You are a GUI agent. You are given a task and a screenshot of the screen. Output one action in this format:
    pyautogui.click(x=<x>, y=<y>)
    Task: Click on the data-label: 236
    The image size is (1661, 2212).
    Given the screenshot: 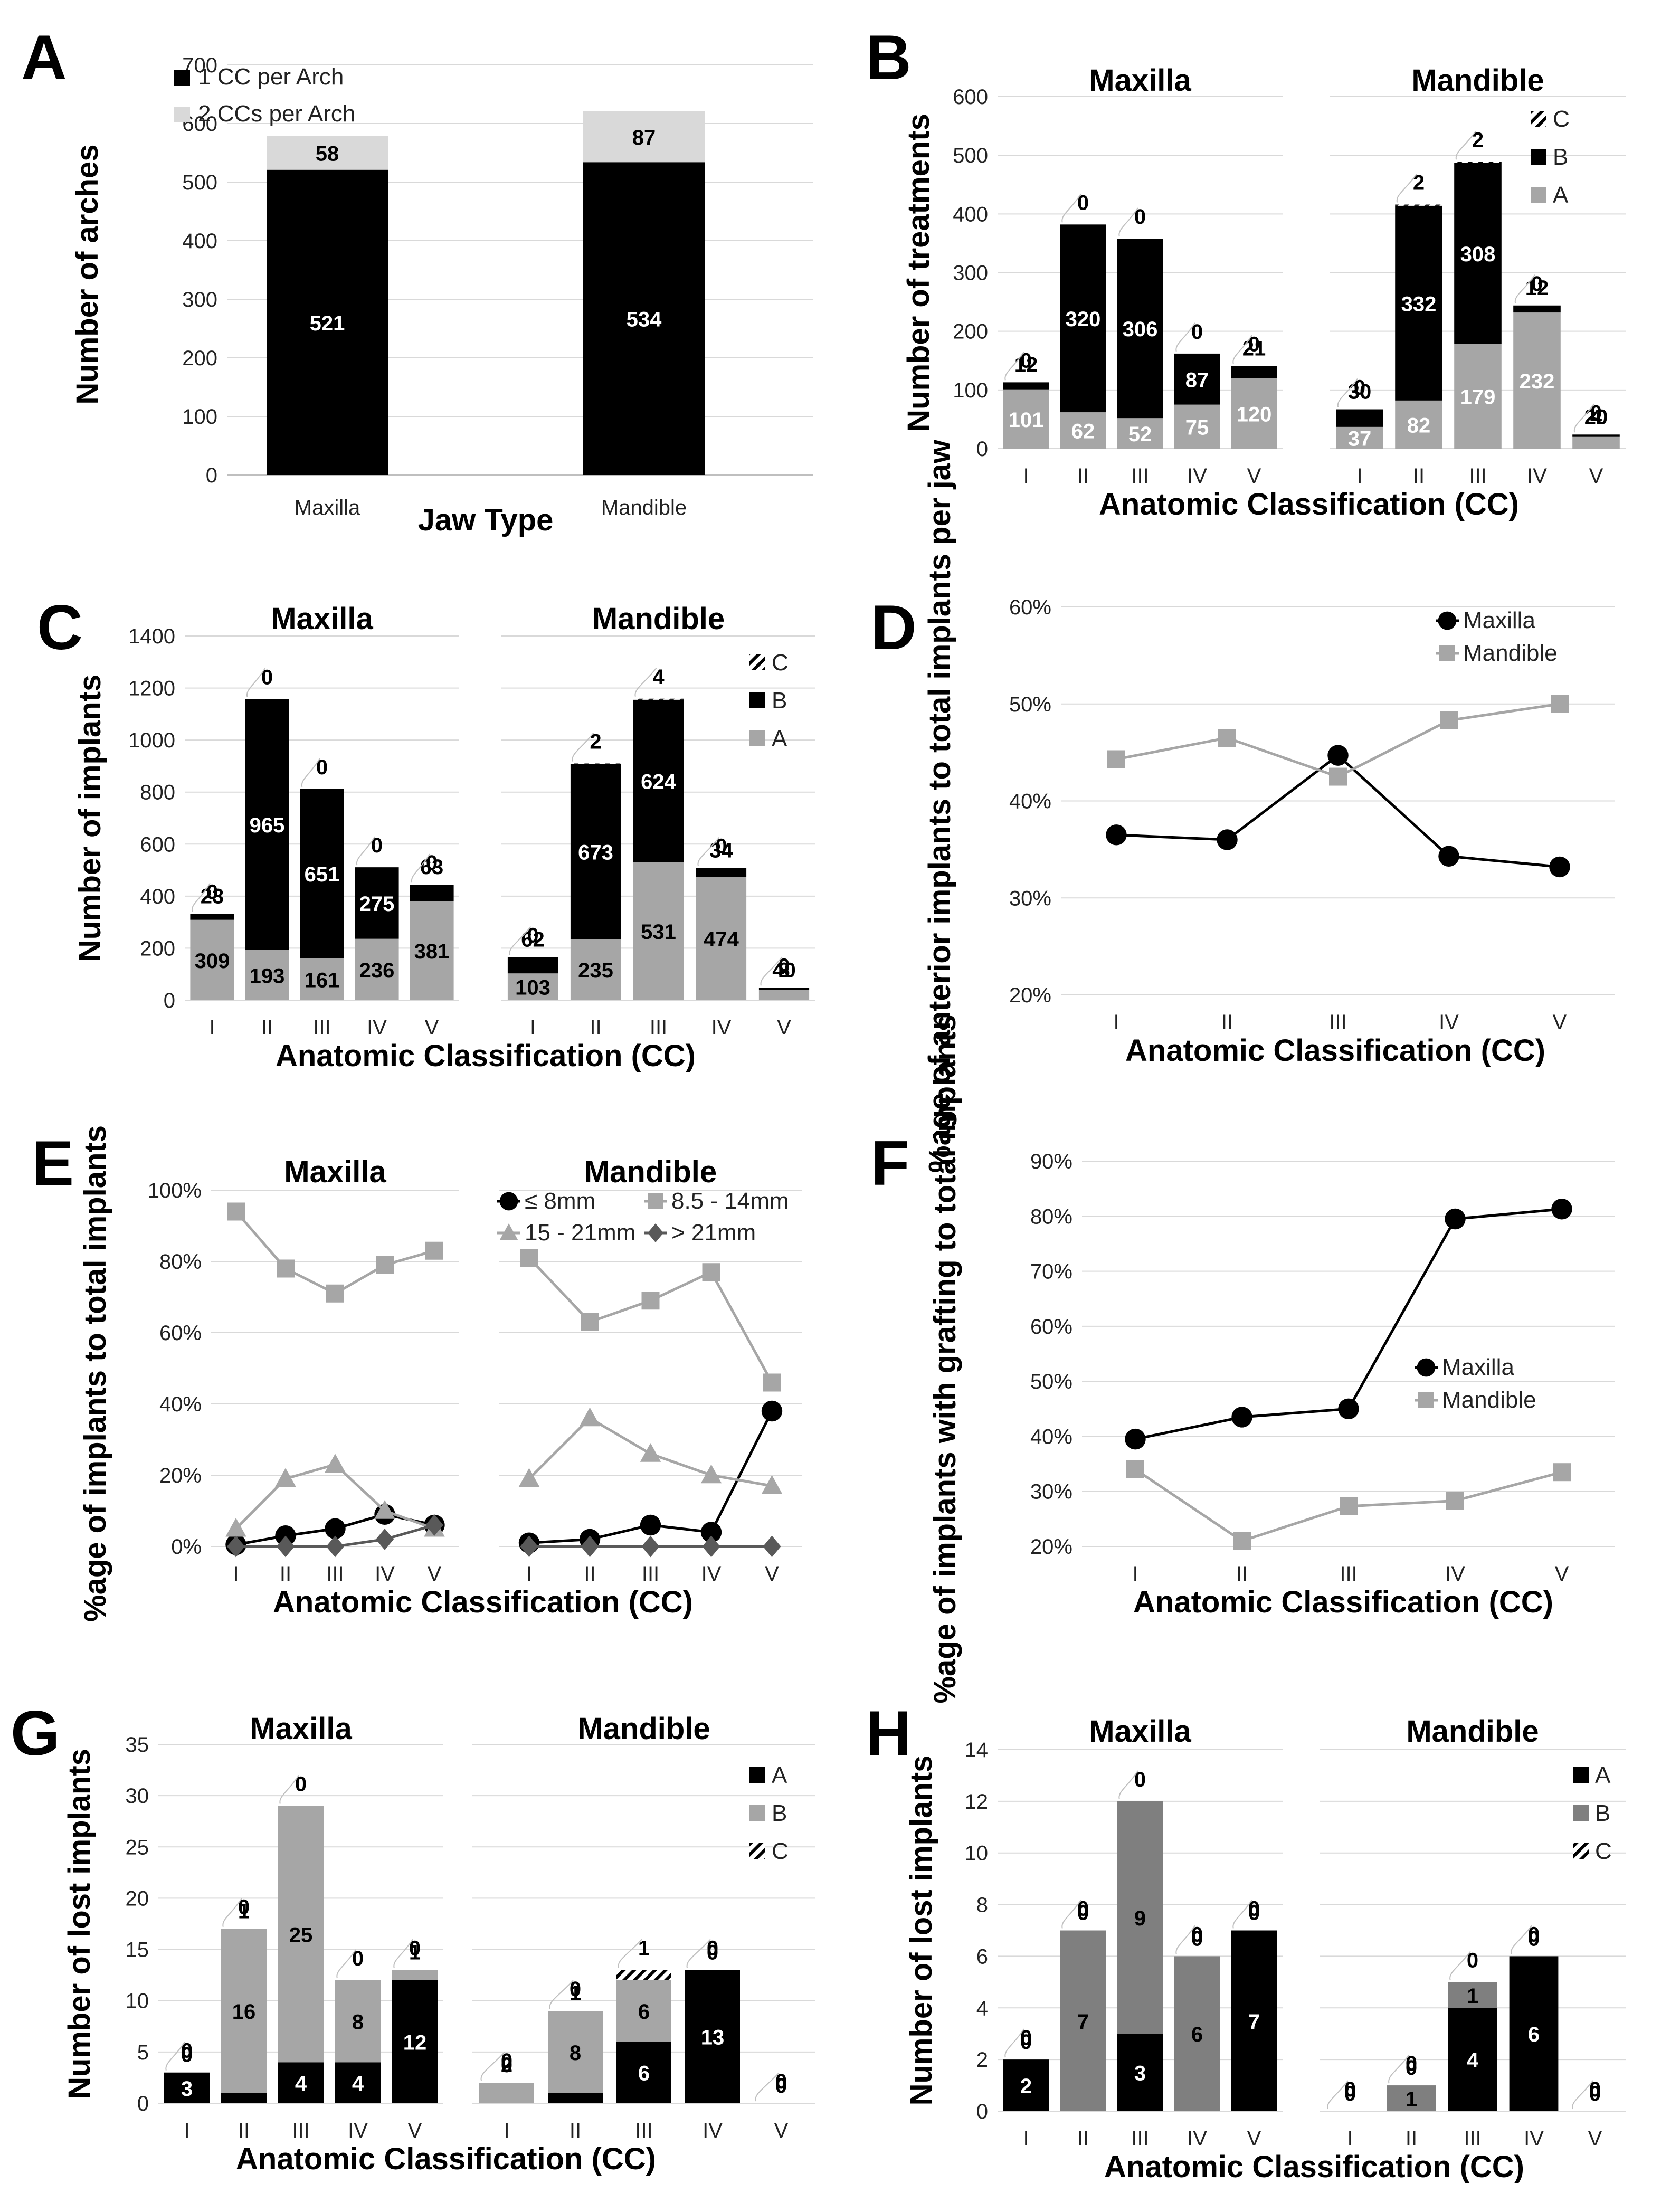 What is the action you would take?
    pyautogui.click(x=377, y=970)
    